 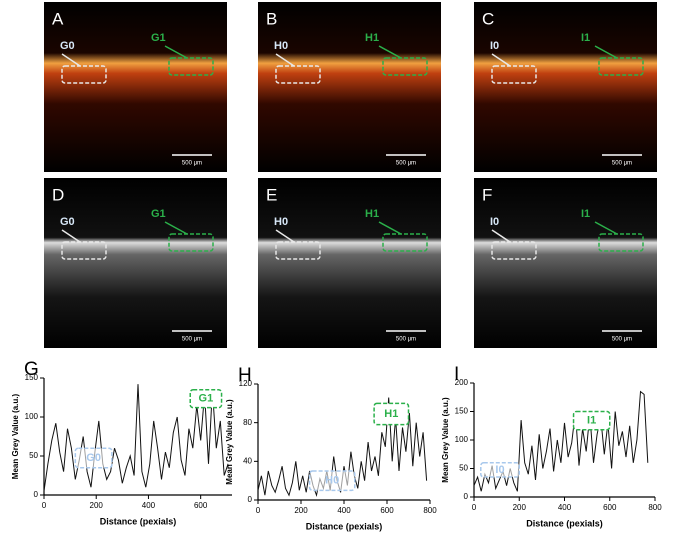 What do you see at coordinates (58, 194) in the screenshot?
I see `panel-letter: D` at bounding box center [58, 194].